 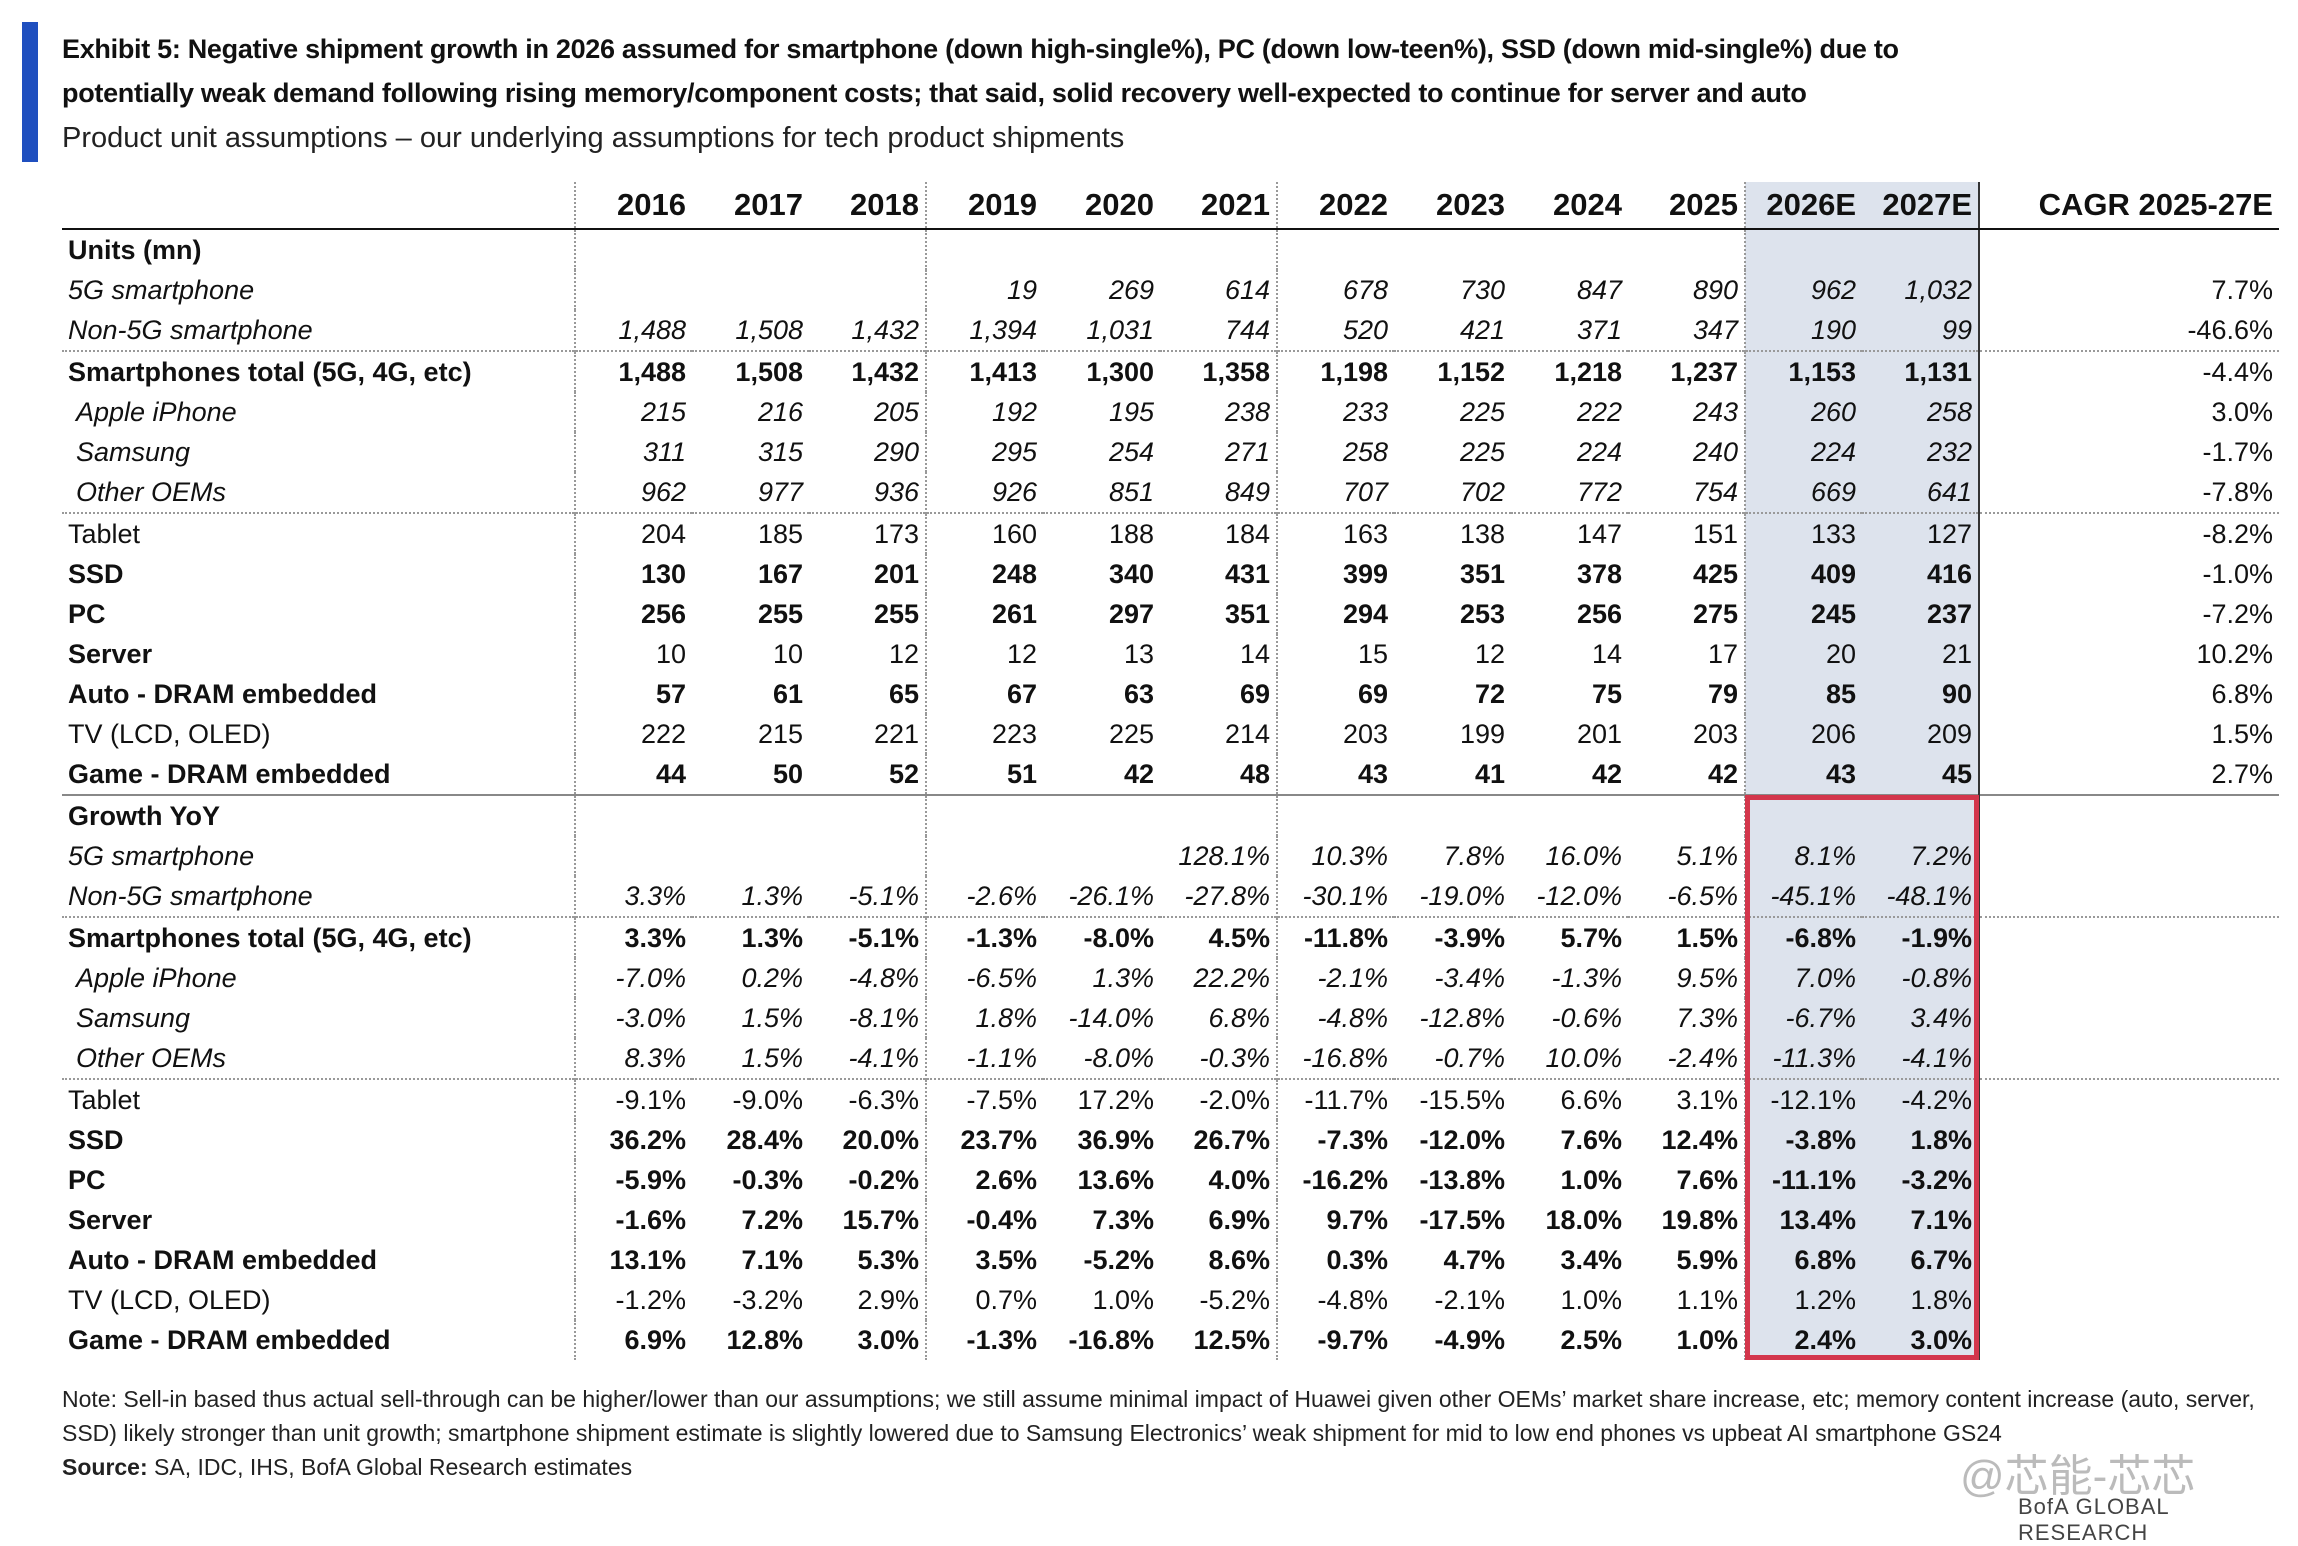 I want to click on value-cell: -5.9%, so click(x=633, y=1180).